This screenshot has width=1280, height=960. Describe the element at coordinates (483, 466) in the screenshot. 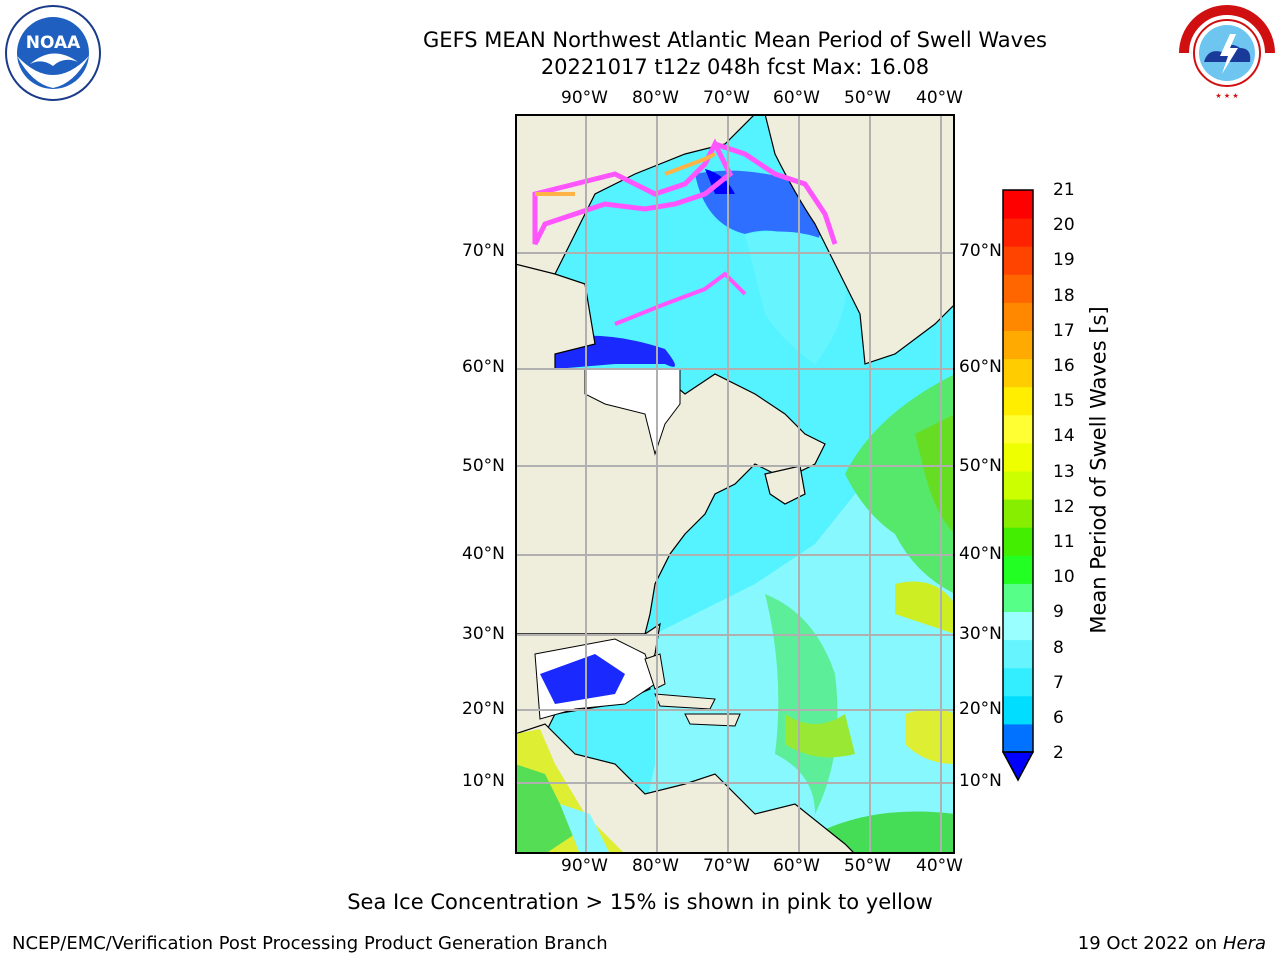

I see `lat-label-left-50n: 50°N` at that location.